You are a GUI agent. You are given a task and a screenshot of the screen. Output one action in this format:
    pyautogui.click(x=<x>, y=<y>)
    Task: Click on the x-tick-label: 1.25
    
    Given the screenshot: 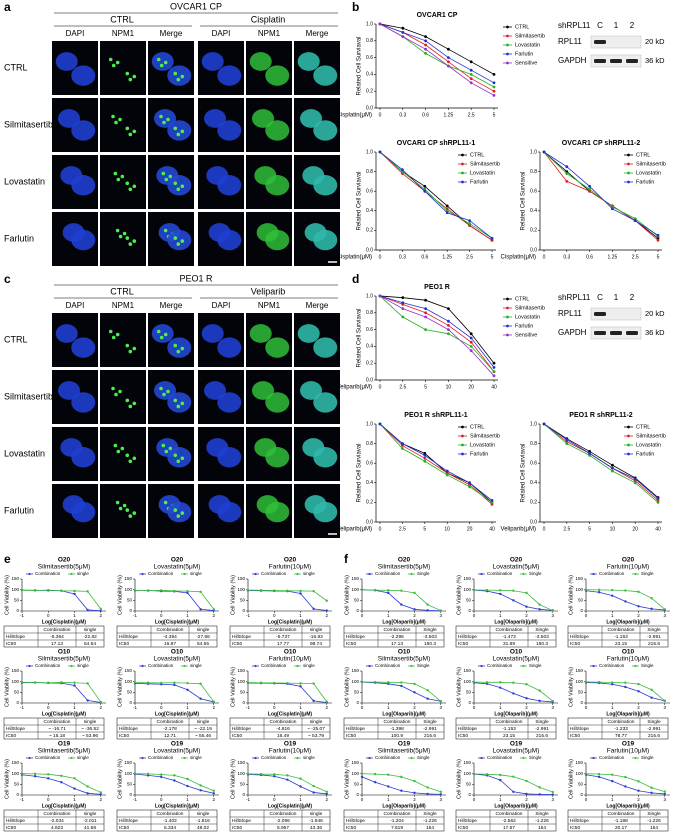 What is the action you would take?
    pyautogui.click(x=613, y=257)
    